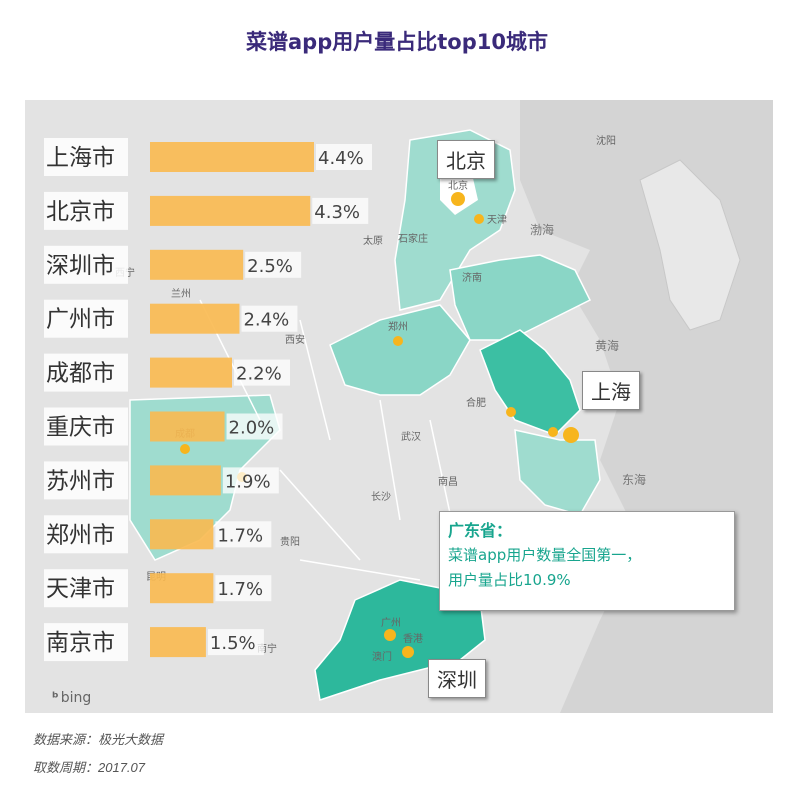 The image size is (794, 794). I want to click on map-label-jinan: 济南, so click(472, 277).